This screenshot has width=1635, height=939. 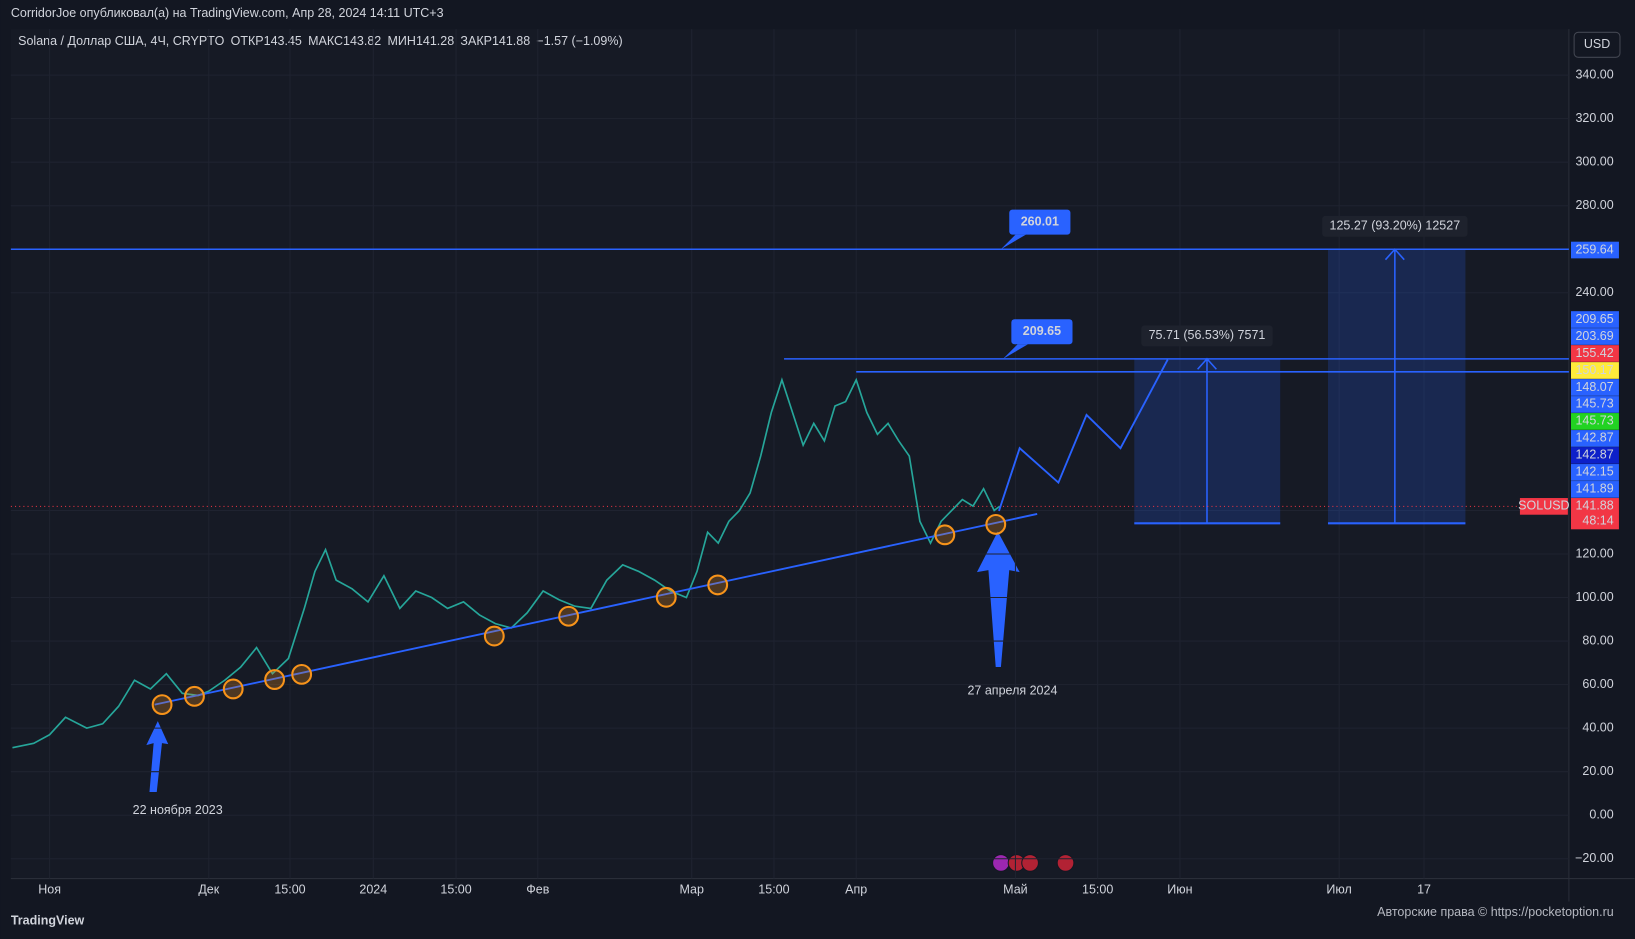 I want to click on callout-text: 260.01, so click(x=1040, y=221).